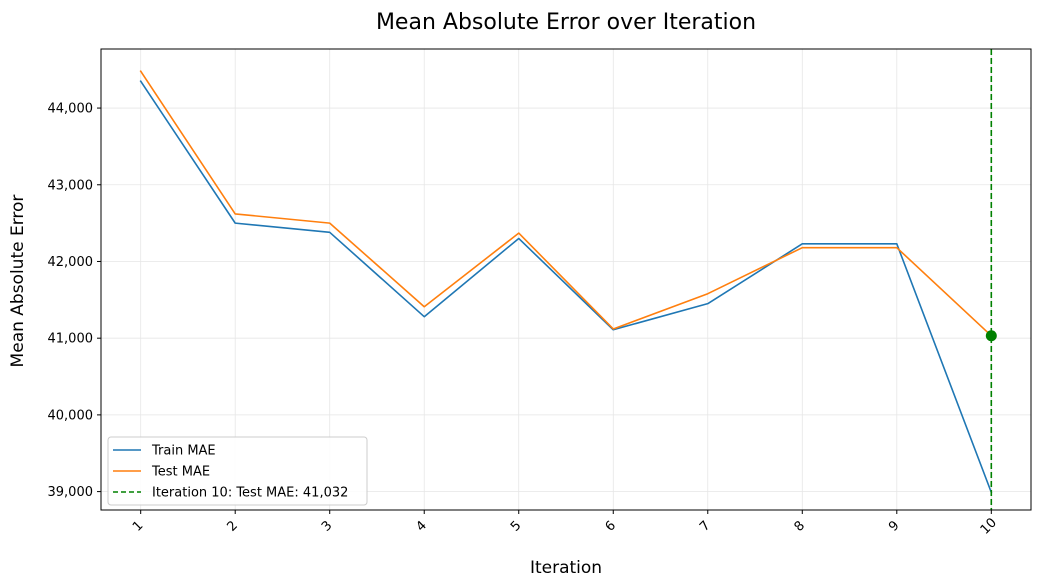 Image resolution: width=1040 pixels, height=586 pixels. Describe the element at coordinates (71, 415) in the screenshot. I see `y-tick-label: 40,000` at that location.